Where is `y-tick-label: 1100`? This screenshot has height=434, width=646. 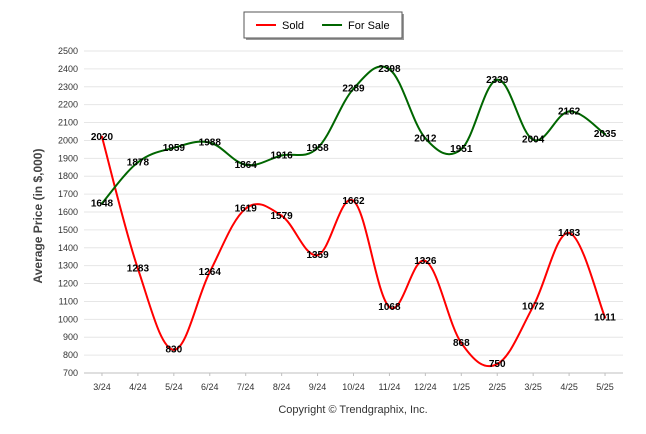
y-tick-label: 1100 is located at coordinates (68, 301).